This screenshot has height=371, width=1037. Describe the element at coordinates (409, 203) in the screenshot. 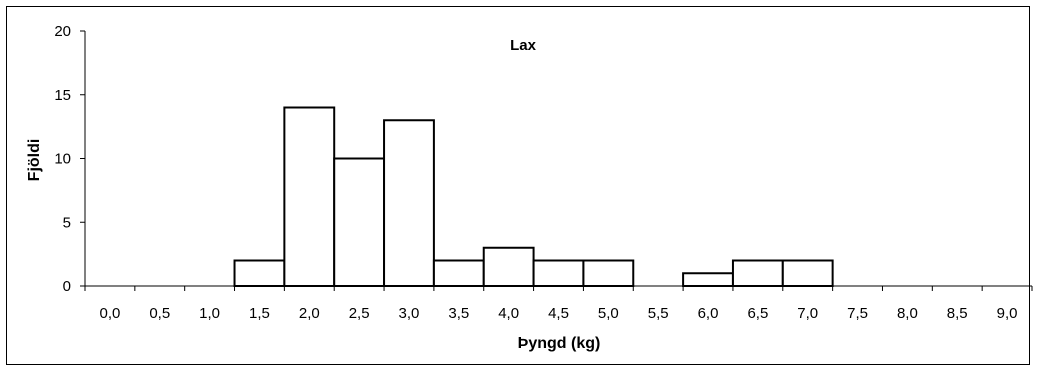

I see `bar-3,0` at that location.